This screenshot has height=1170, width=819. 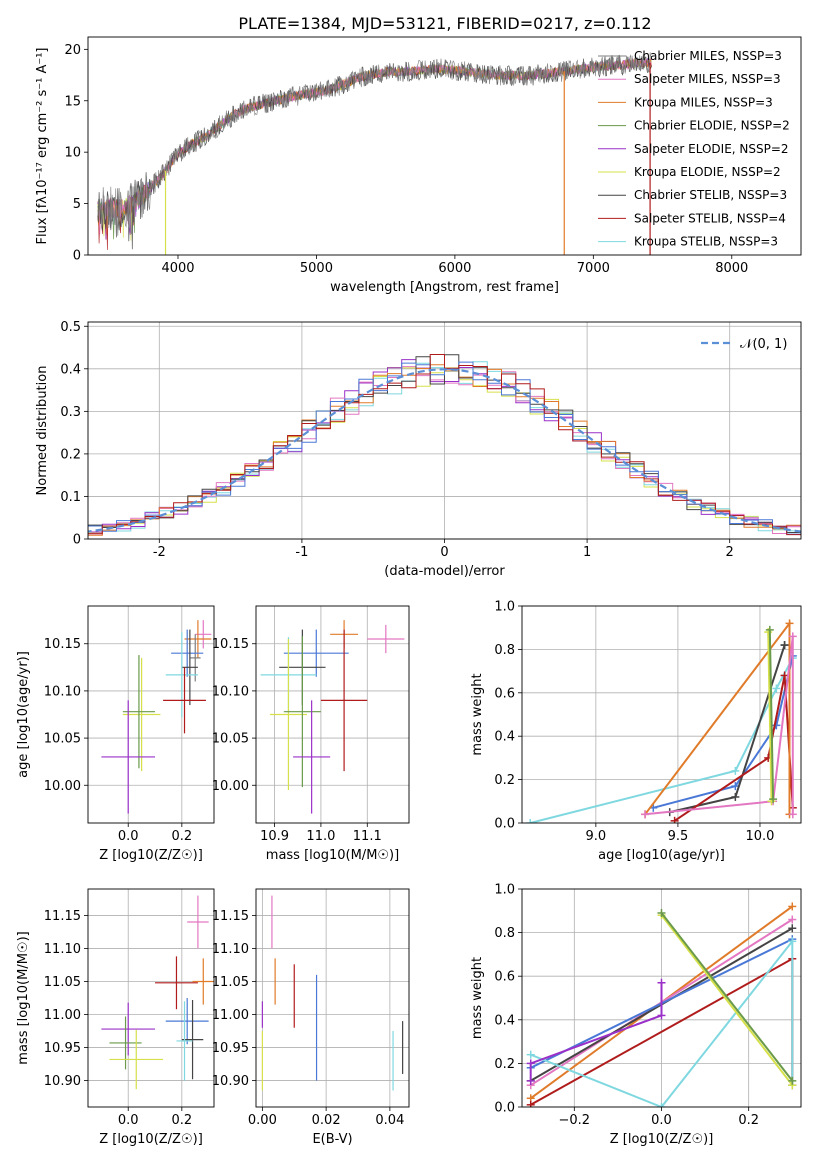 I want to click on histogram-salpeter_stelib, so click(x=444, y=445).